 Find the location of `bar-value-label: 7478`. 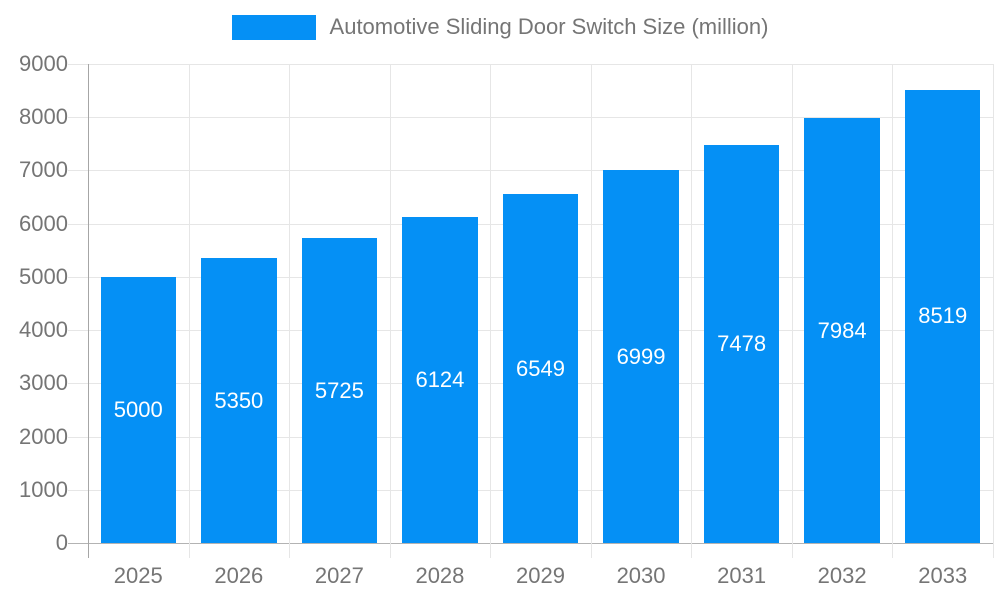

bar-value-label: 7478 is located at coordinates (742, 343).